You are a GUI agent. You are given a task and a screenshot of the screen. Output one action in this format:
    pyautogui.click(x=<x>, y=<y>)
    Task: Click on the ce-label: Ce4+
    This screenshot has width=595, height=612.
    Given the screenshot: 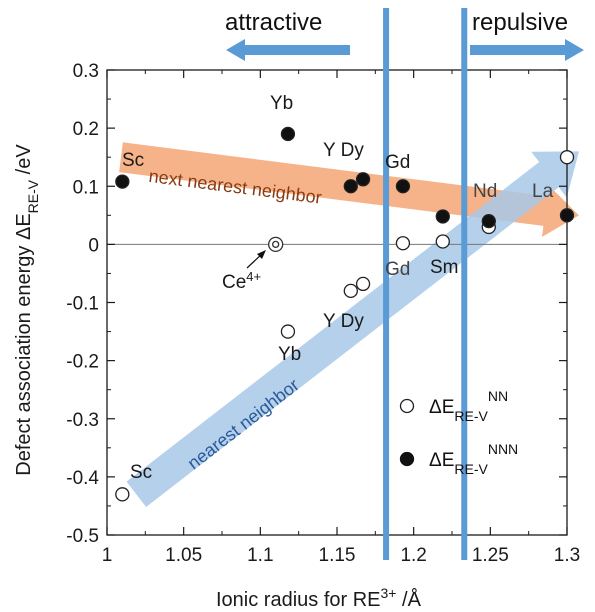 What is the action you would take?
    pyautogui.click(x=241, y=281)
    